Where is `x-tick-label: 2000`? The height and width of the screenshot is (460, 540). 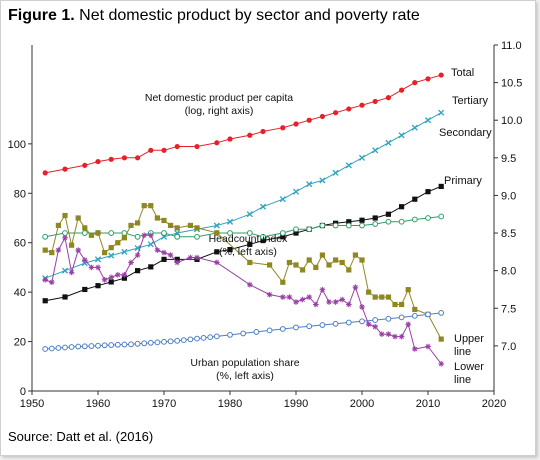
x-tick-label: 2000 is located at coordinates (362, 404).